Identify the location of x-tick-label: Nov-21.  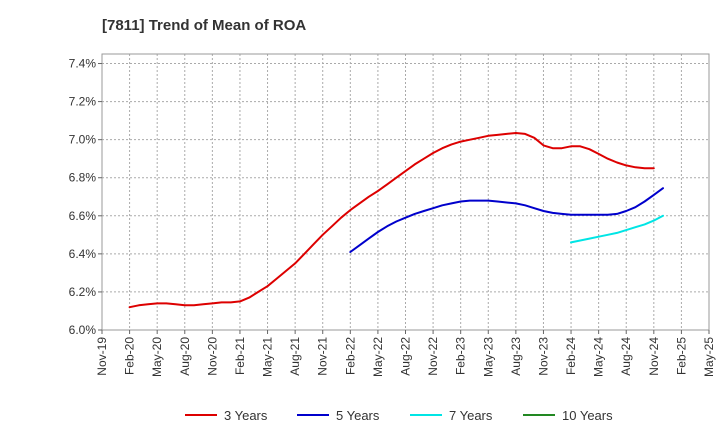
(323, 356).